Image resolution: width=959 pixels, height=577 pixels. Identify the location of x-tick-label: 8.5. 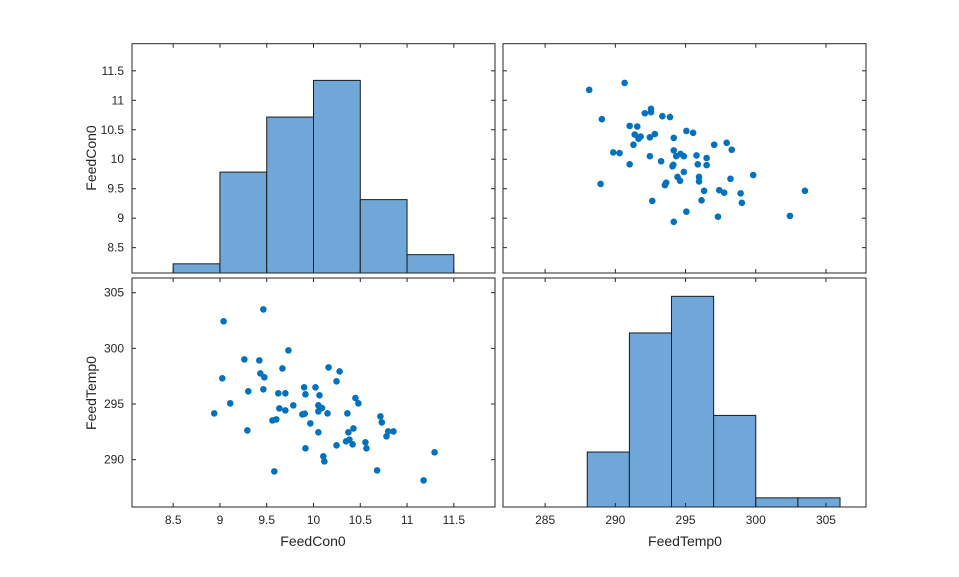
(173, 520).